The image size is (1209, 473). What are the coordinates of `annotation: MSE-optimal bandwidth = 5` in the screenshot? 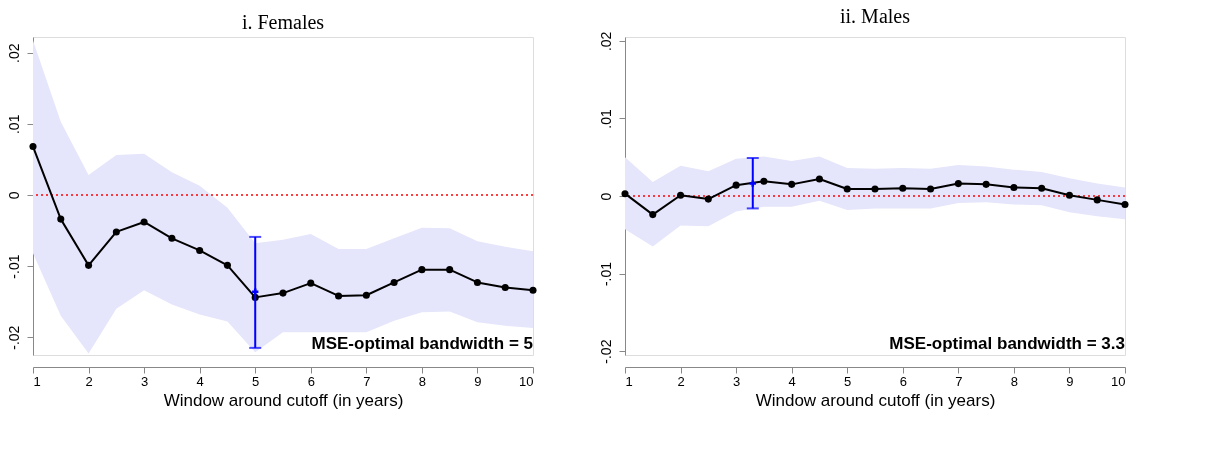 It's located at (422, 343).